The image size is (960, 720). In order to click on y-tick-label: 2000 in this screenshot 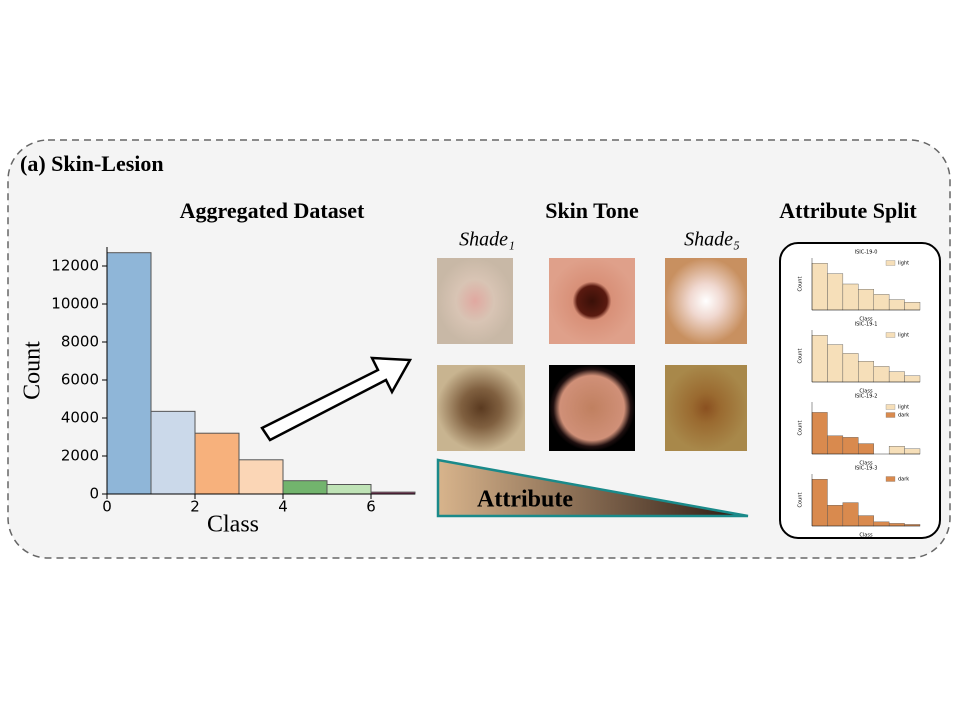, I will do `click(80, 456)`.